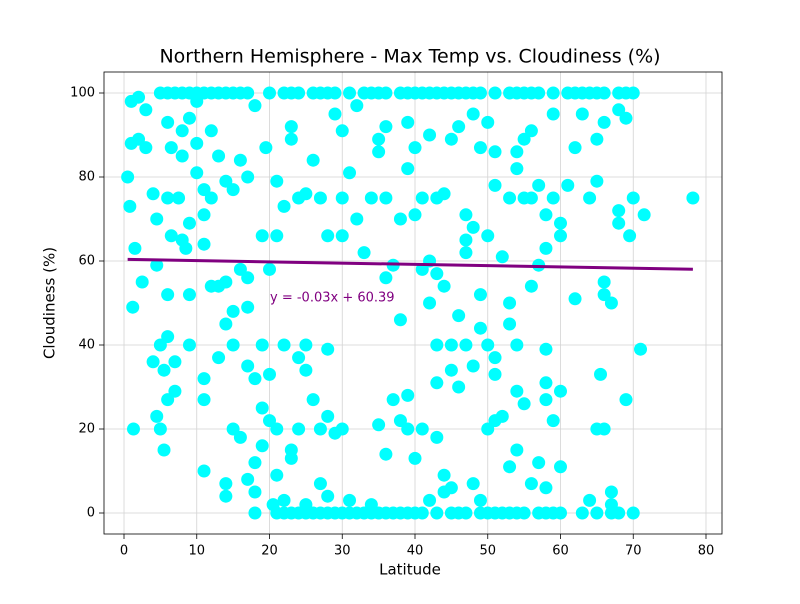 The width and height of the screenshot is (800, 604). What do you see at coordinates (332, 298) in the screenshot?
I see `regression-equation: y = -0.03x + 60.39` at bounding box center [332, 298].